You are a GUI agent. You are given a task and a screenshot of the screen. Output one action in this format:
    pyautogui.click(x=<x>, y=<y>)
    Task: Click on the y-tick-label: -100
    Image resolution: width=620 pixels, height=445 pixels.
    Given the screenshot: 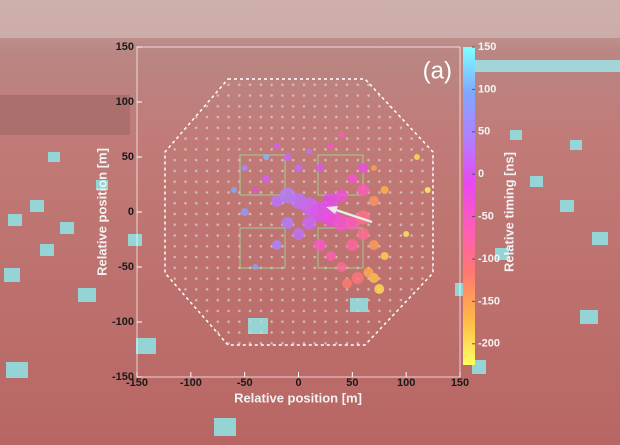 What is the action you would take?
    pyautogui.click(x=123, y=322)
    